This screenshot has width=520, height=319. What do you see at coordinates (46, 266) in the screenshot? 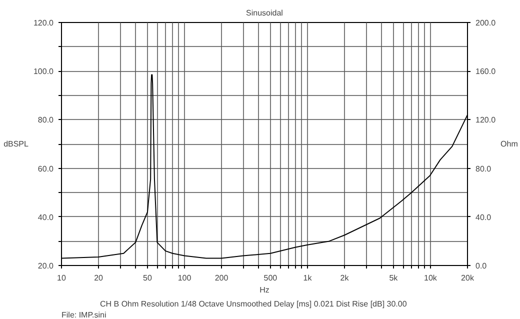
I see `y-tick-label: 20.0` at bounding box center [46, 266].